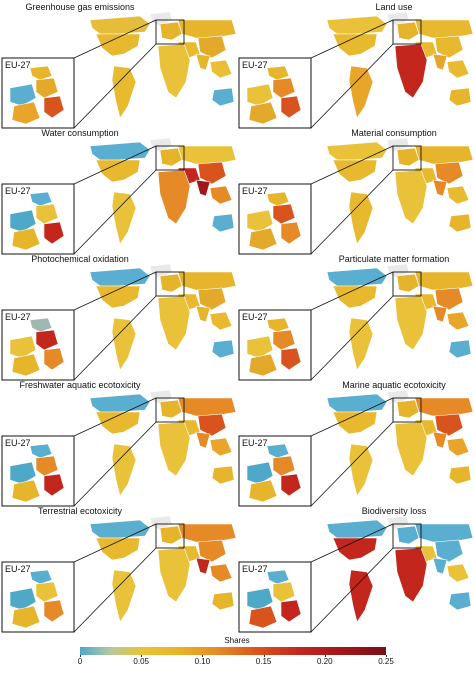 This screenshot has height=676, width=474. Describe the element at coordinates (394, 385) in the screenshot. I see `panel-title: Marine aquatic ecotoxicity` at that location.